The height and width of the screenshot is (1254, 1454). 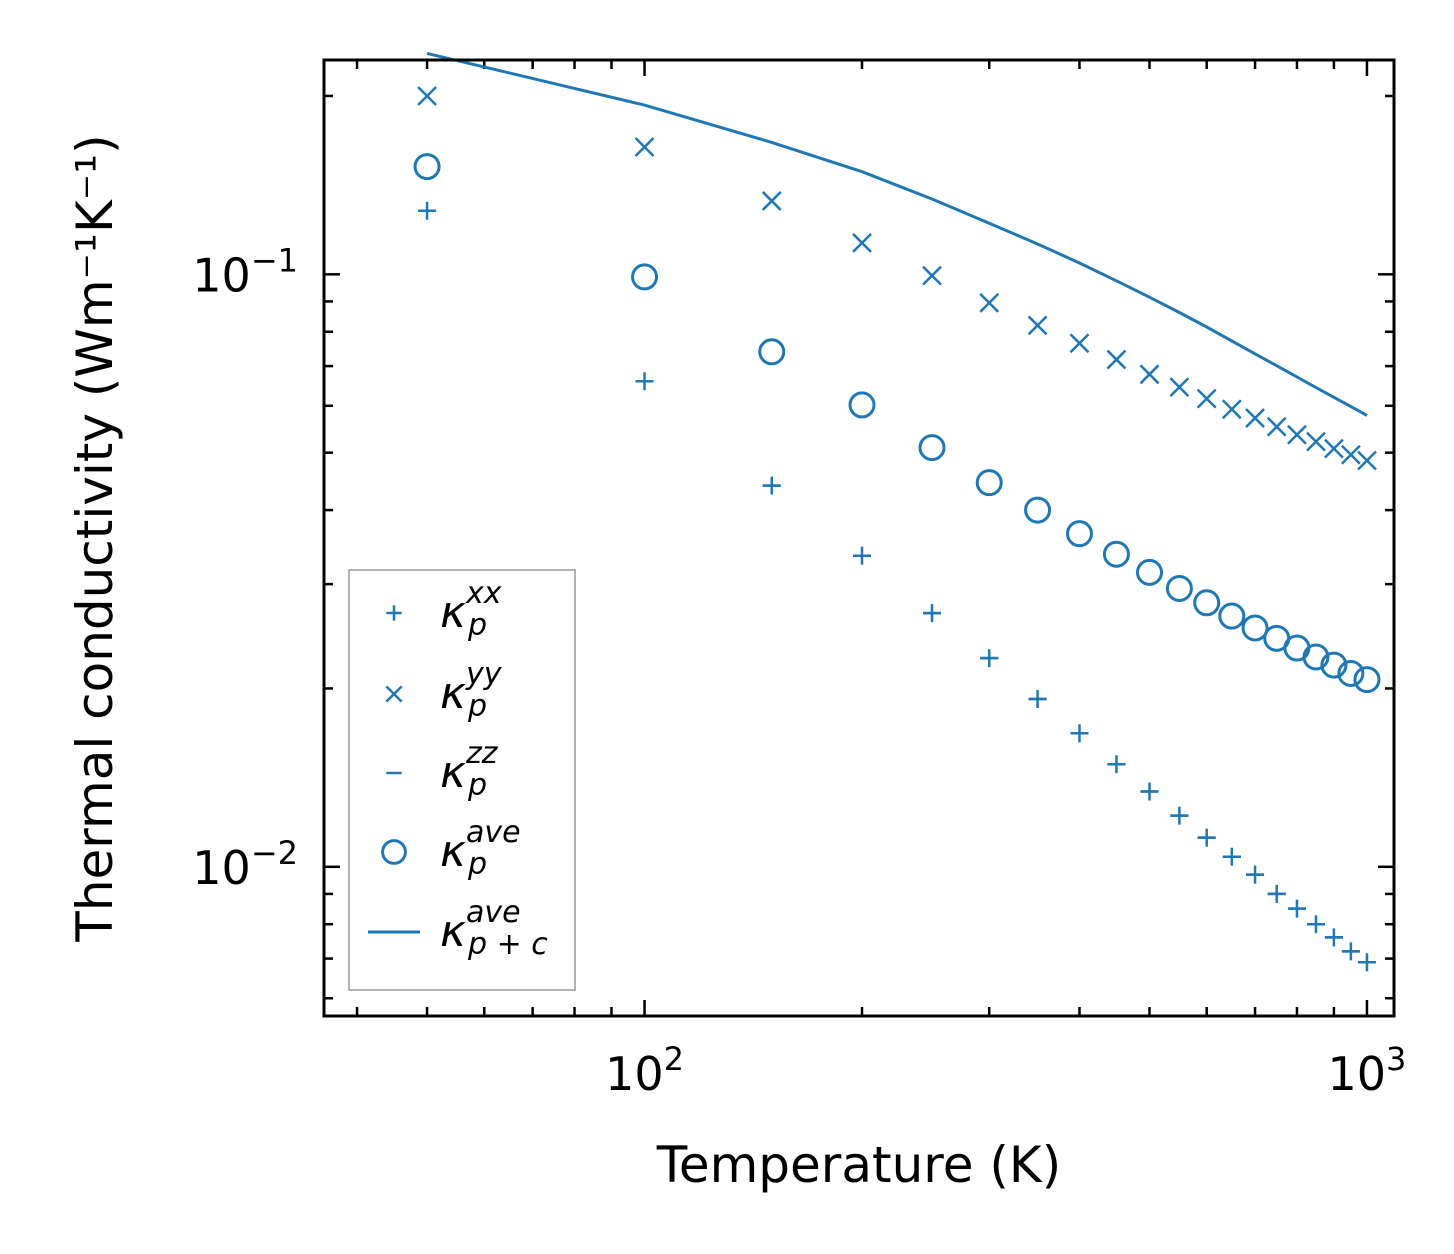 What do you see at coordinates (858, 1165) in the screenshot?
I see `x-axis-label: Temperature (K)` at bounding box center [858, 1165].